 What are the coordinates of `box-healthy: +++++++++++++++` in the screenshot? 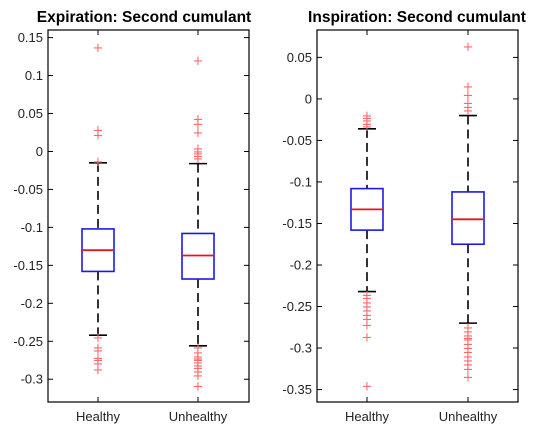 It's located at (367, 252).